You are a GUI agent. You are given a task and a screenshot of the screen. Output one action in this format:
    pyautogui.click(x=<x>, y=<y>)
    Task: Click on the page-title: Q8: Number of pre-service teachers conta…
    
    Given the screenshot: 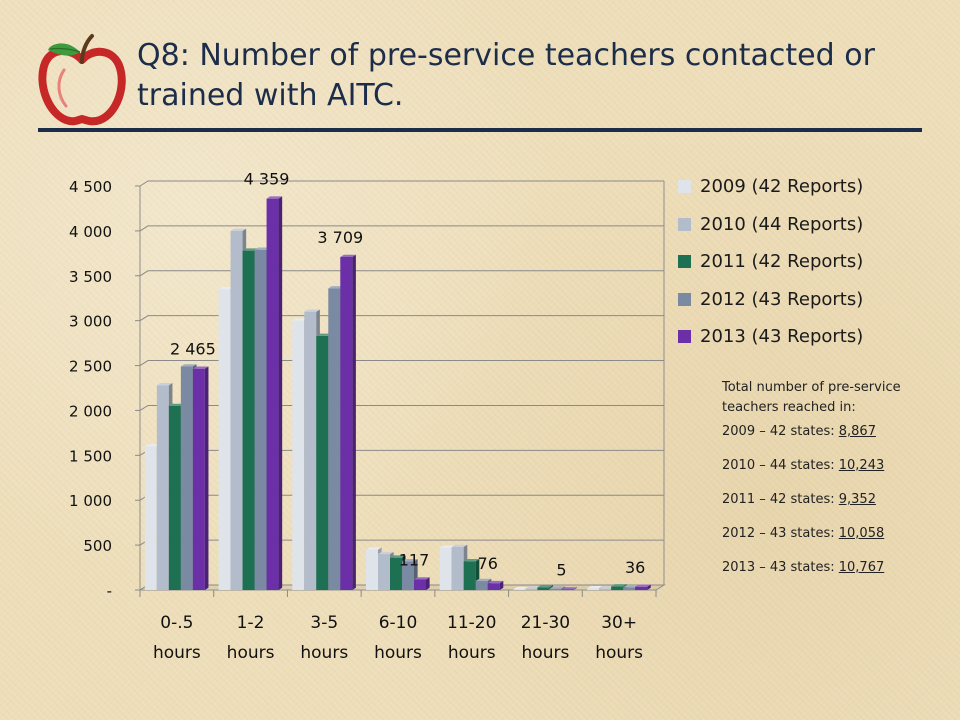 What is the action you would take?
    pyautogui.click(x=506, y=75)
    